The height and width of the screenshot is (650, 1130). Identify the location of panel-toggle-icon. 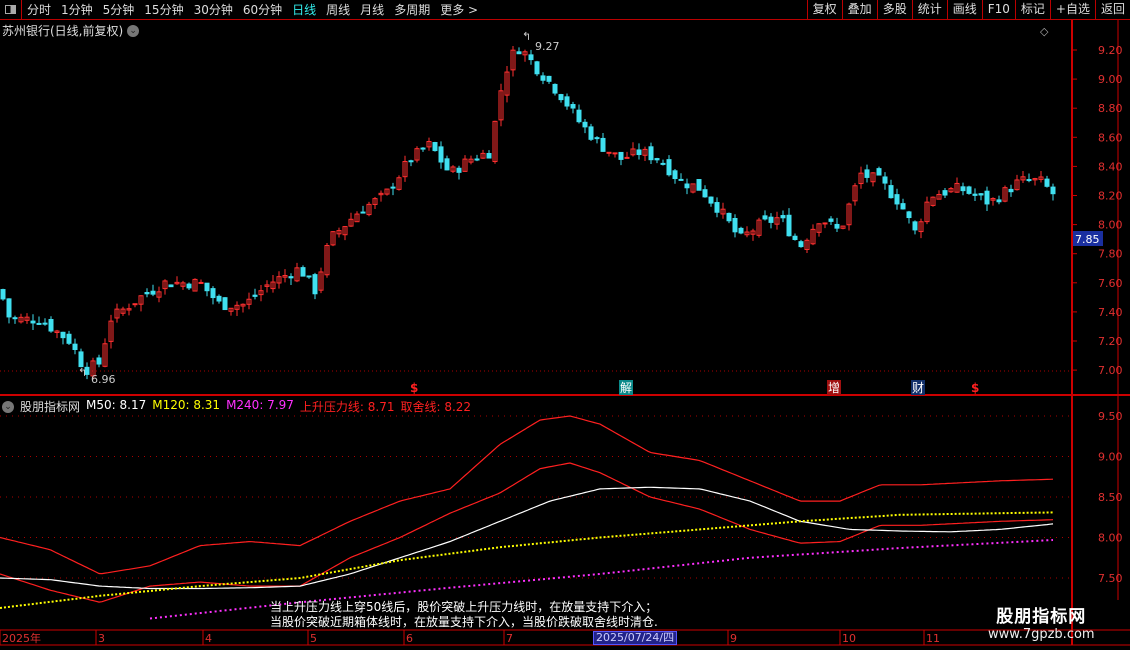
(11, 10).